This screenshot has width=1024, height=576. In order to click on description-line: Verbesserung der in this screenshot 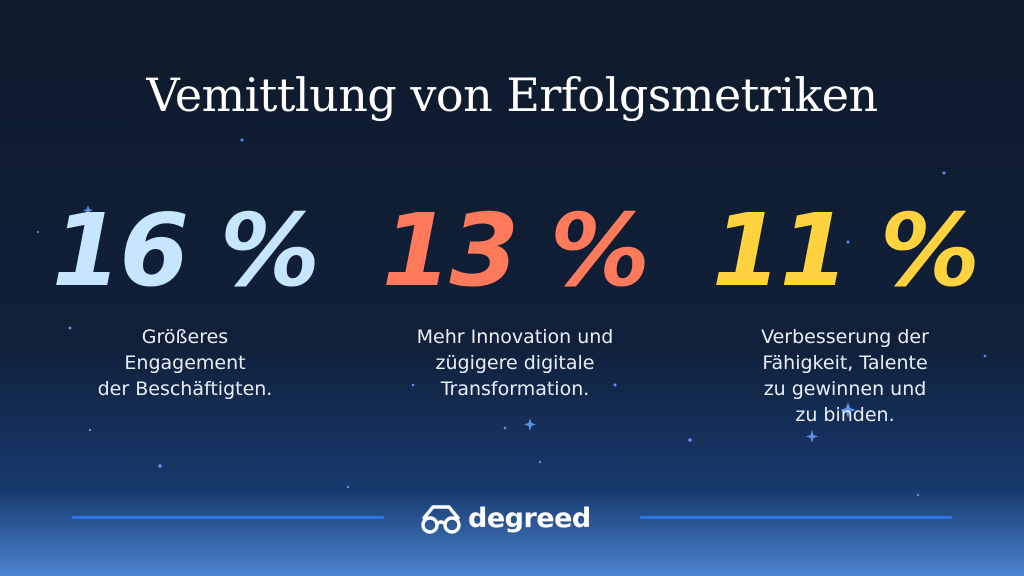, I will do `click(845, 337)`.